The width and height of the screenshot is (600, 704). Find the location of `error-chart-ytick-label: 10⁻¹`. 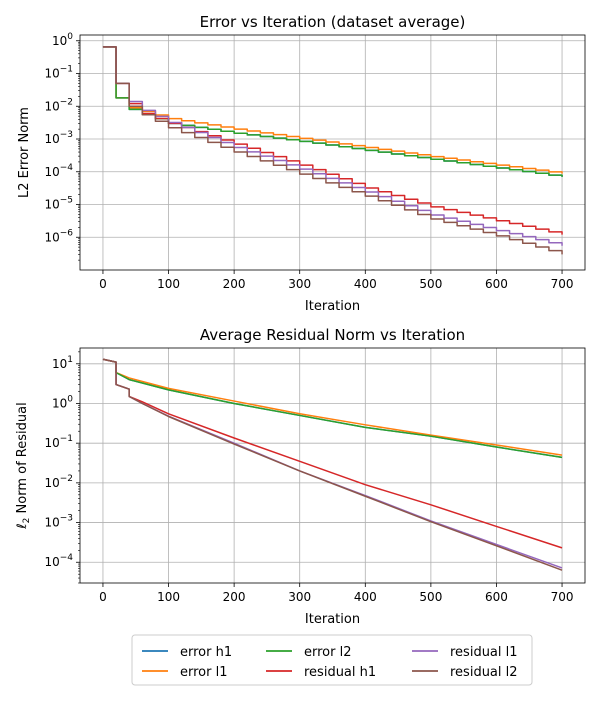

error-chart-ytick-label: 10⁻¹ is located at coordinates (58, 73).